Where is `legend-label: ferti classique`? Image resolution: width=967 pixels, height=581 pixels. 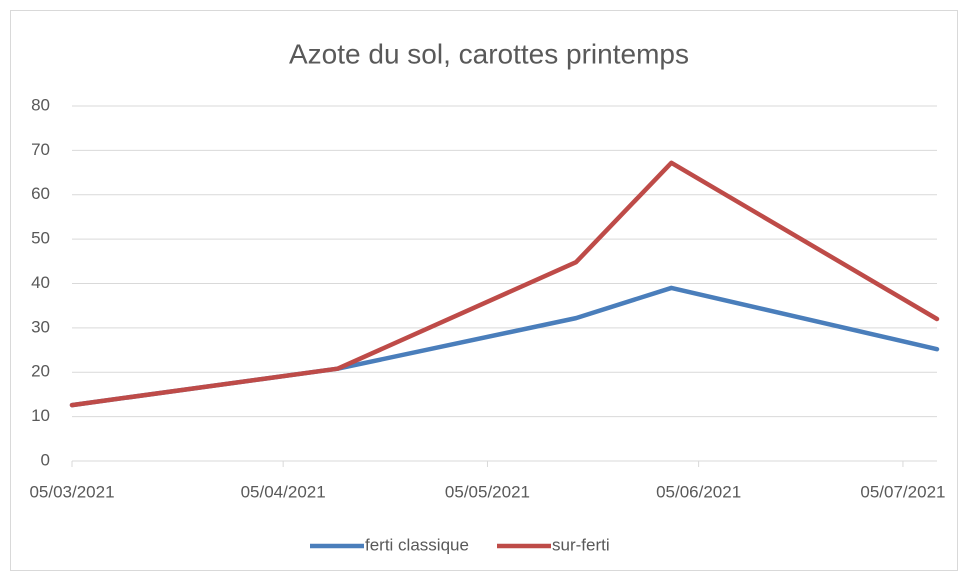 legend-label: ferti classique is located at coordinates (417, 544).